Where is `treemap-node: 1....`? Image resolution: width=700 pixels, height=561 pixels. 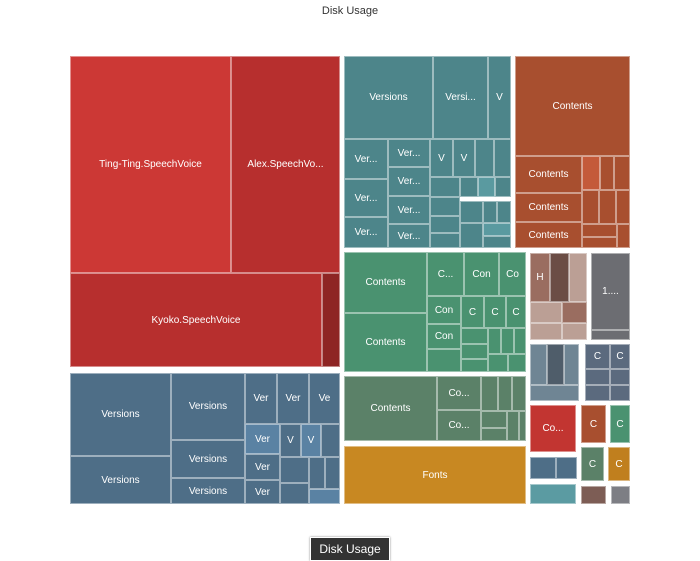 treemap-node: 1.... is located at coordinates (610, 291).